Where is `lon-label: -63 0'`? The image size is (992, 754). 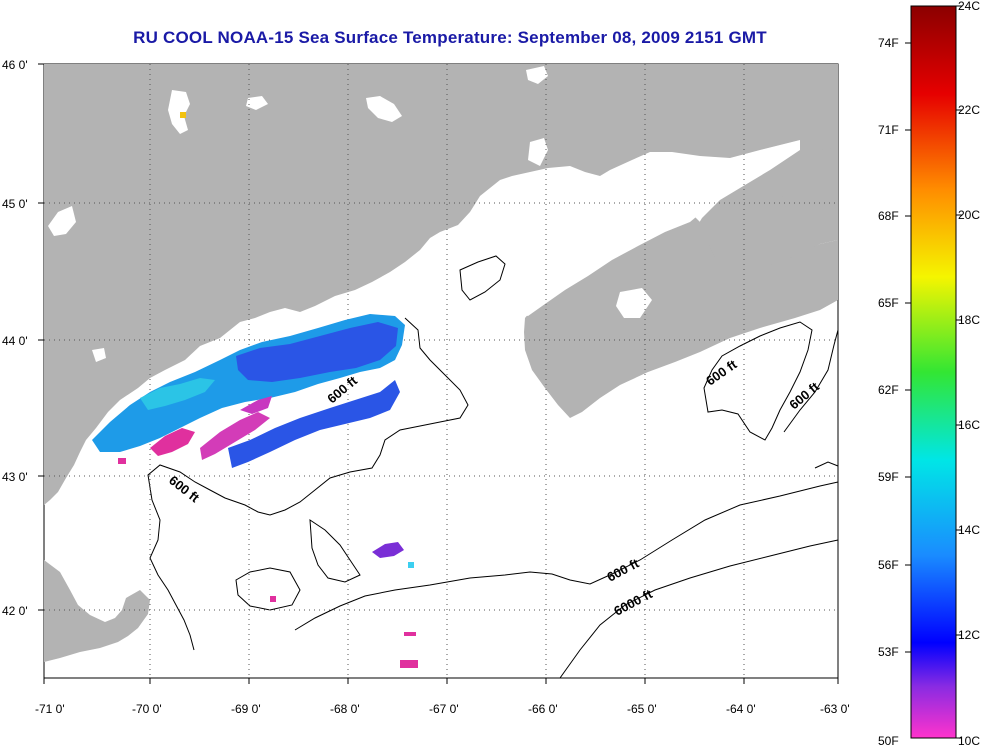
lon-label: -63 0' is located at coordinates (835, 709).